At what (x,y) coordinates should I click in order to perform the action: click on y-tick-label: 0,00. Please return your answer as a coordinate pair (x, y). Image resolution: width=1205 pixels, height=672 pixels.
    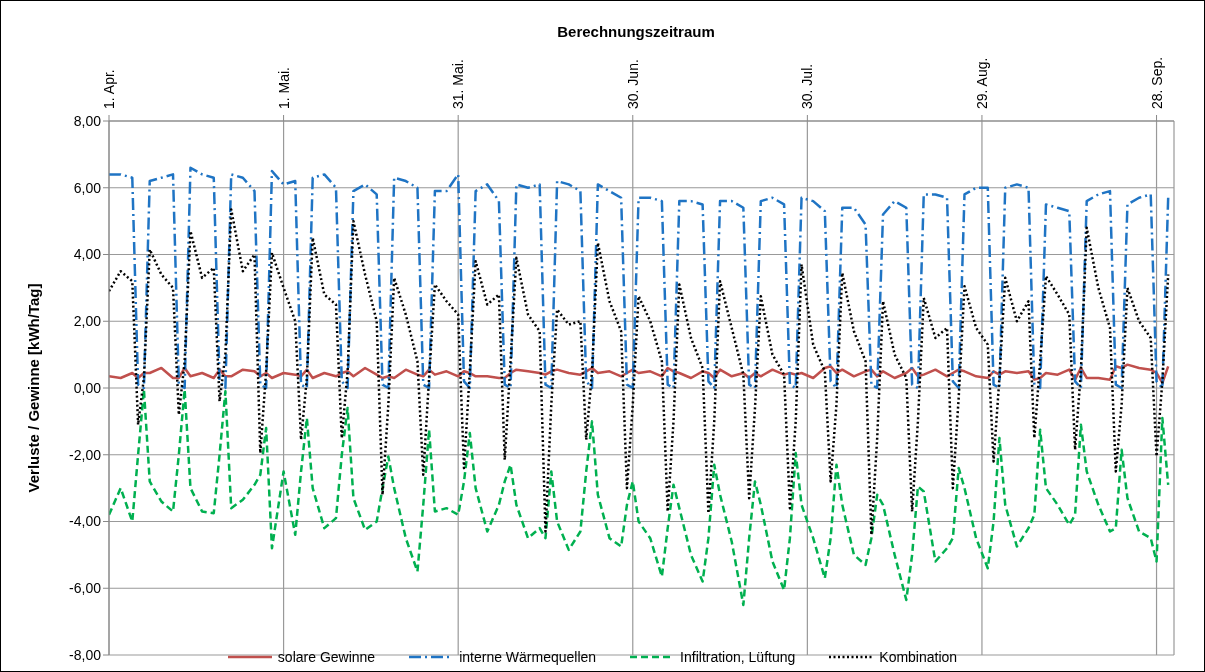
    Looking at the image, I should click on (87, 387).